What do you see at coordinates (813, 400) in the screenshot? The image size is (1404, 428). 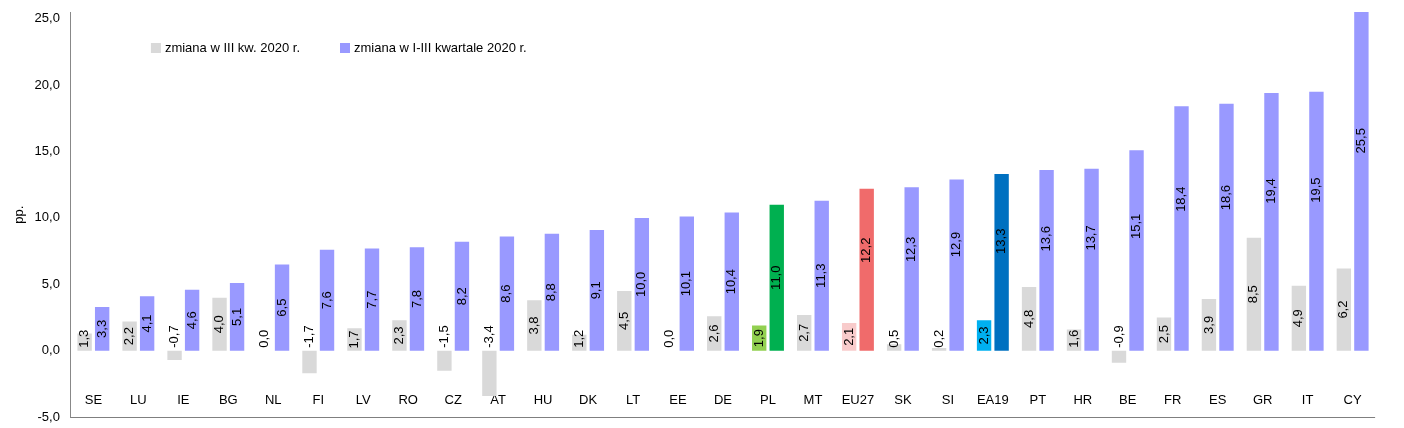 I see `x-tick-label: MT` at bounding box center [813, 400].